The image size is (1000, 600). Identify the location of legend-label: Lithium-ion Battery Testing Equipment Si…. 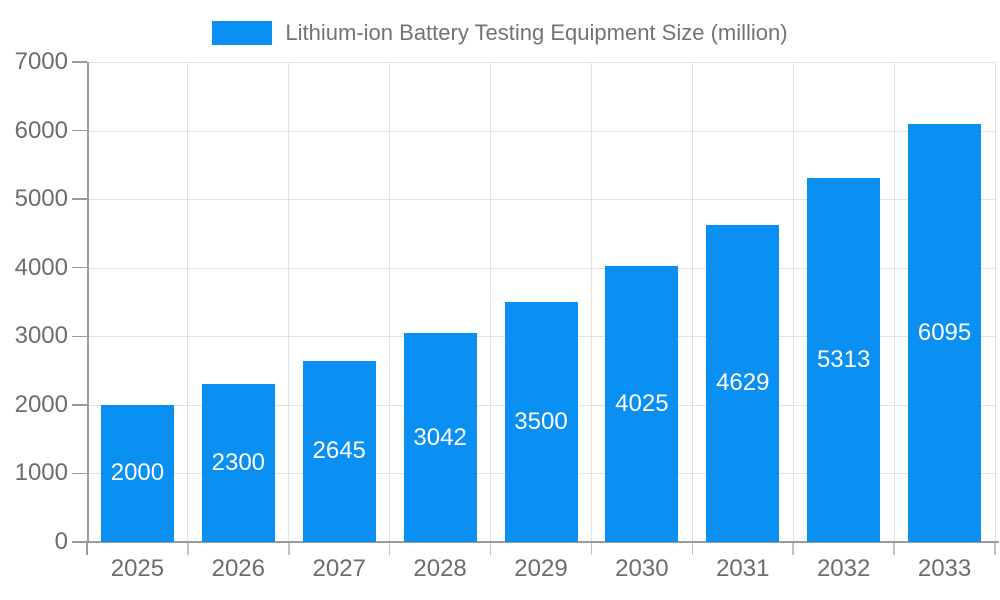
(536, 32).